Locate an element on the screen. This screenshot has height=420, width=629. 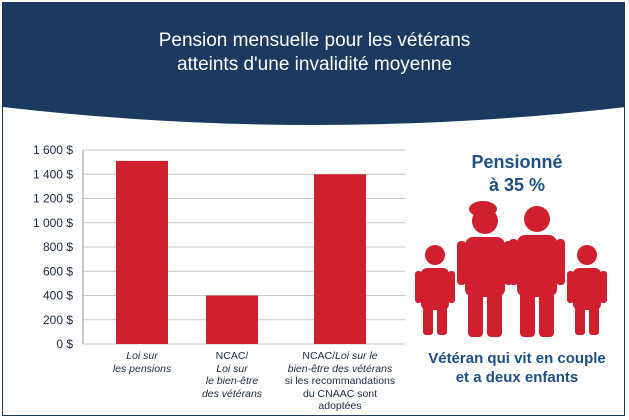
x-tick-label: NCAC/Loi sur le bien-être des vétérans is located at coordinates (232, 375).